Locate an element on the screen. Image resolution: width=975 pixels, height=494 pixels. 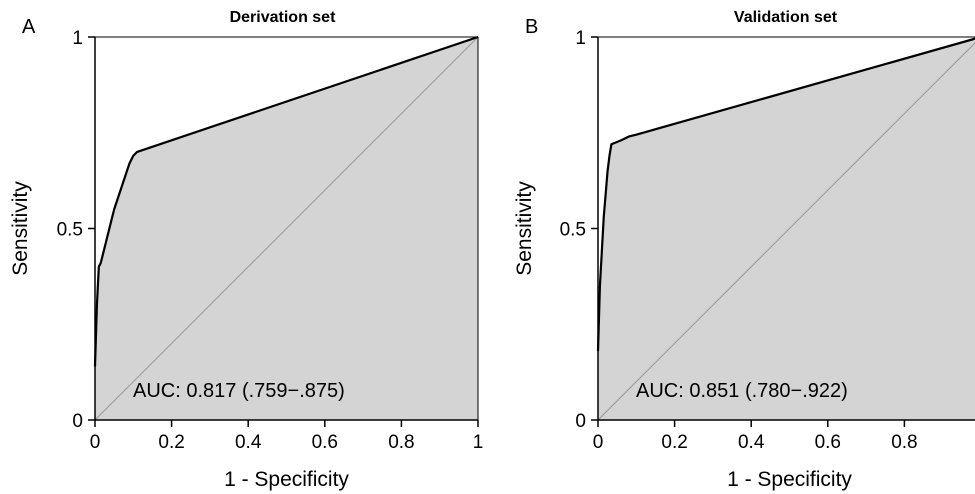
panel-letter: A is located at coordinates (29, 27).